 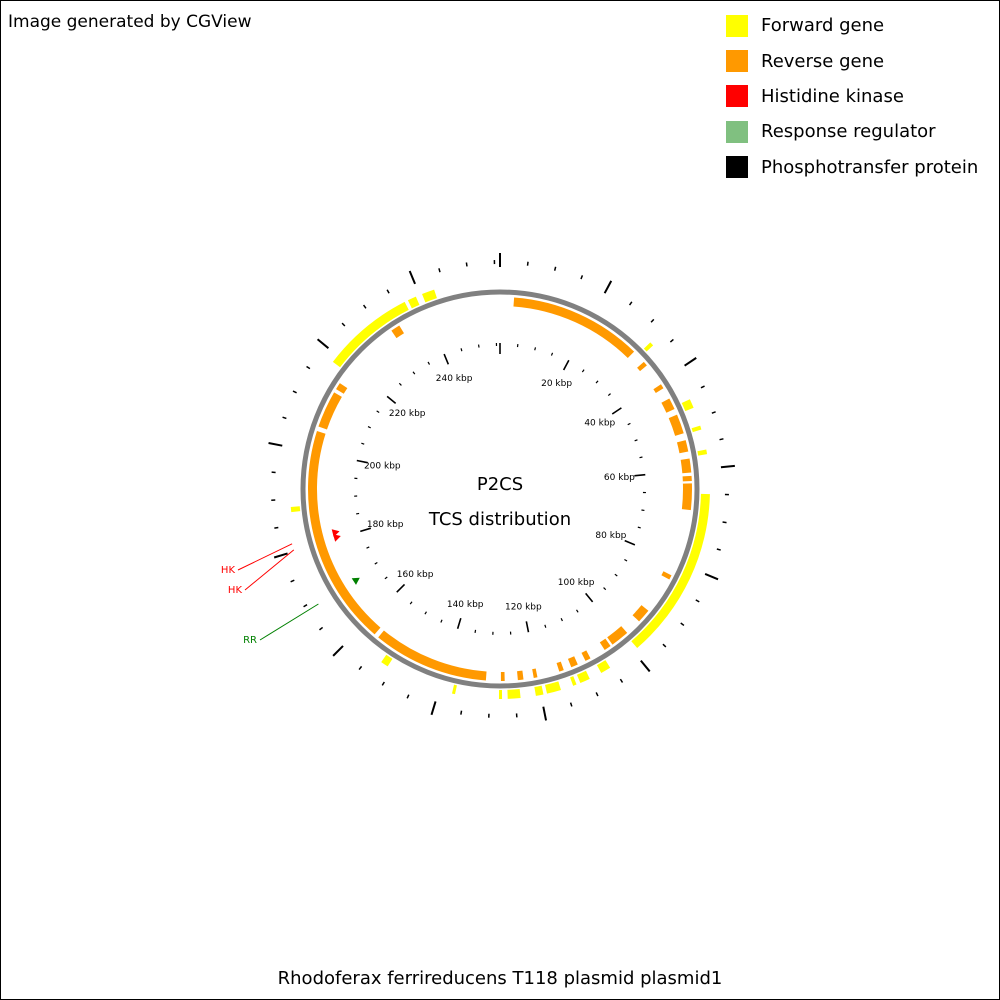 What do you see at coordinates (737, 96) in the screenshot?
I see `legend-swatch-histidine-kinase` at bounding box center [737, 96].